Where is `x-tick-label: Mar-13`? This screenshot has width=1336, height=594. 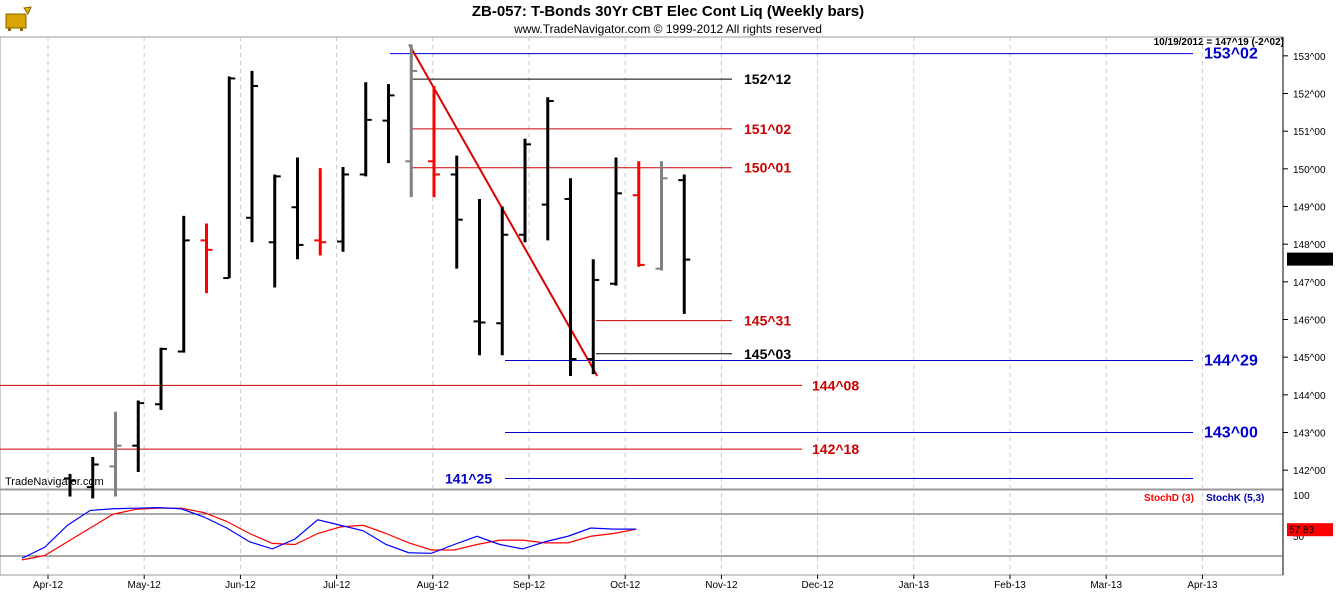 x-tick-label: Mar-13 is located at coordinates (1106, 585).